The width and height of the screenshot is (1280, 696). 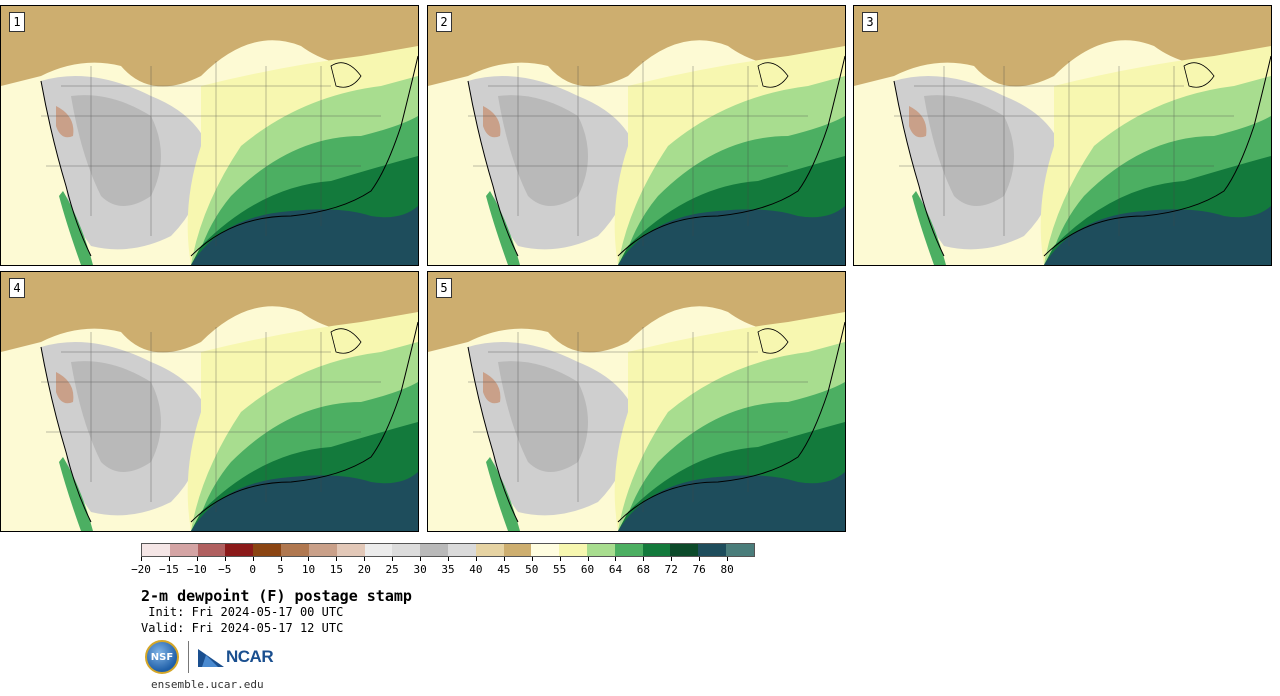 I want to click on valid-time: Valid: Fri 2024-05-17 12 UTC, so click(x=242, y=628).